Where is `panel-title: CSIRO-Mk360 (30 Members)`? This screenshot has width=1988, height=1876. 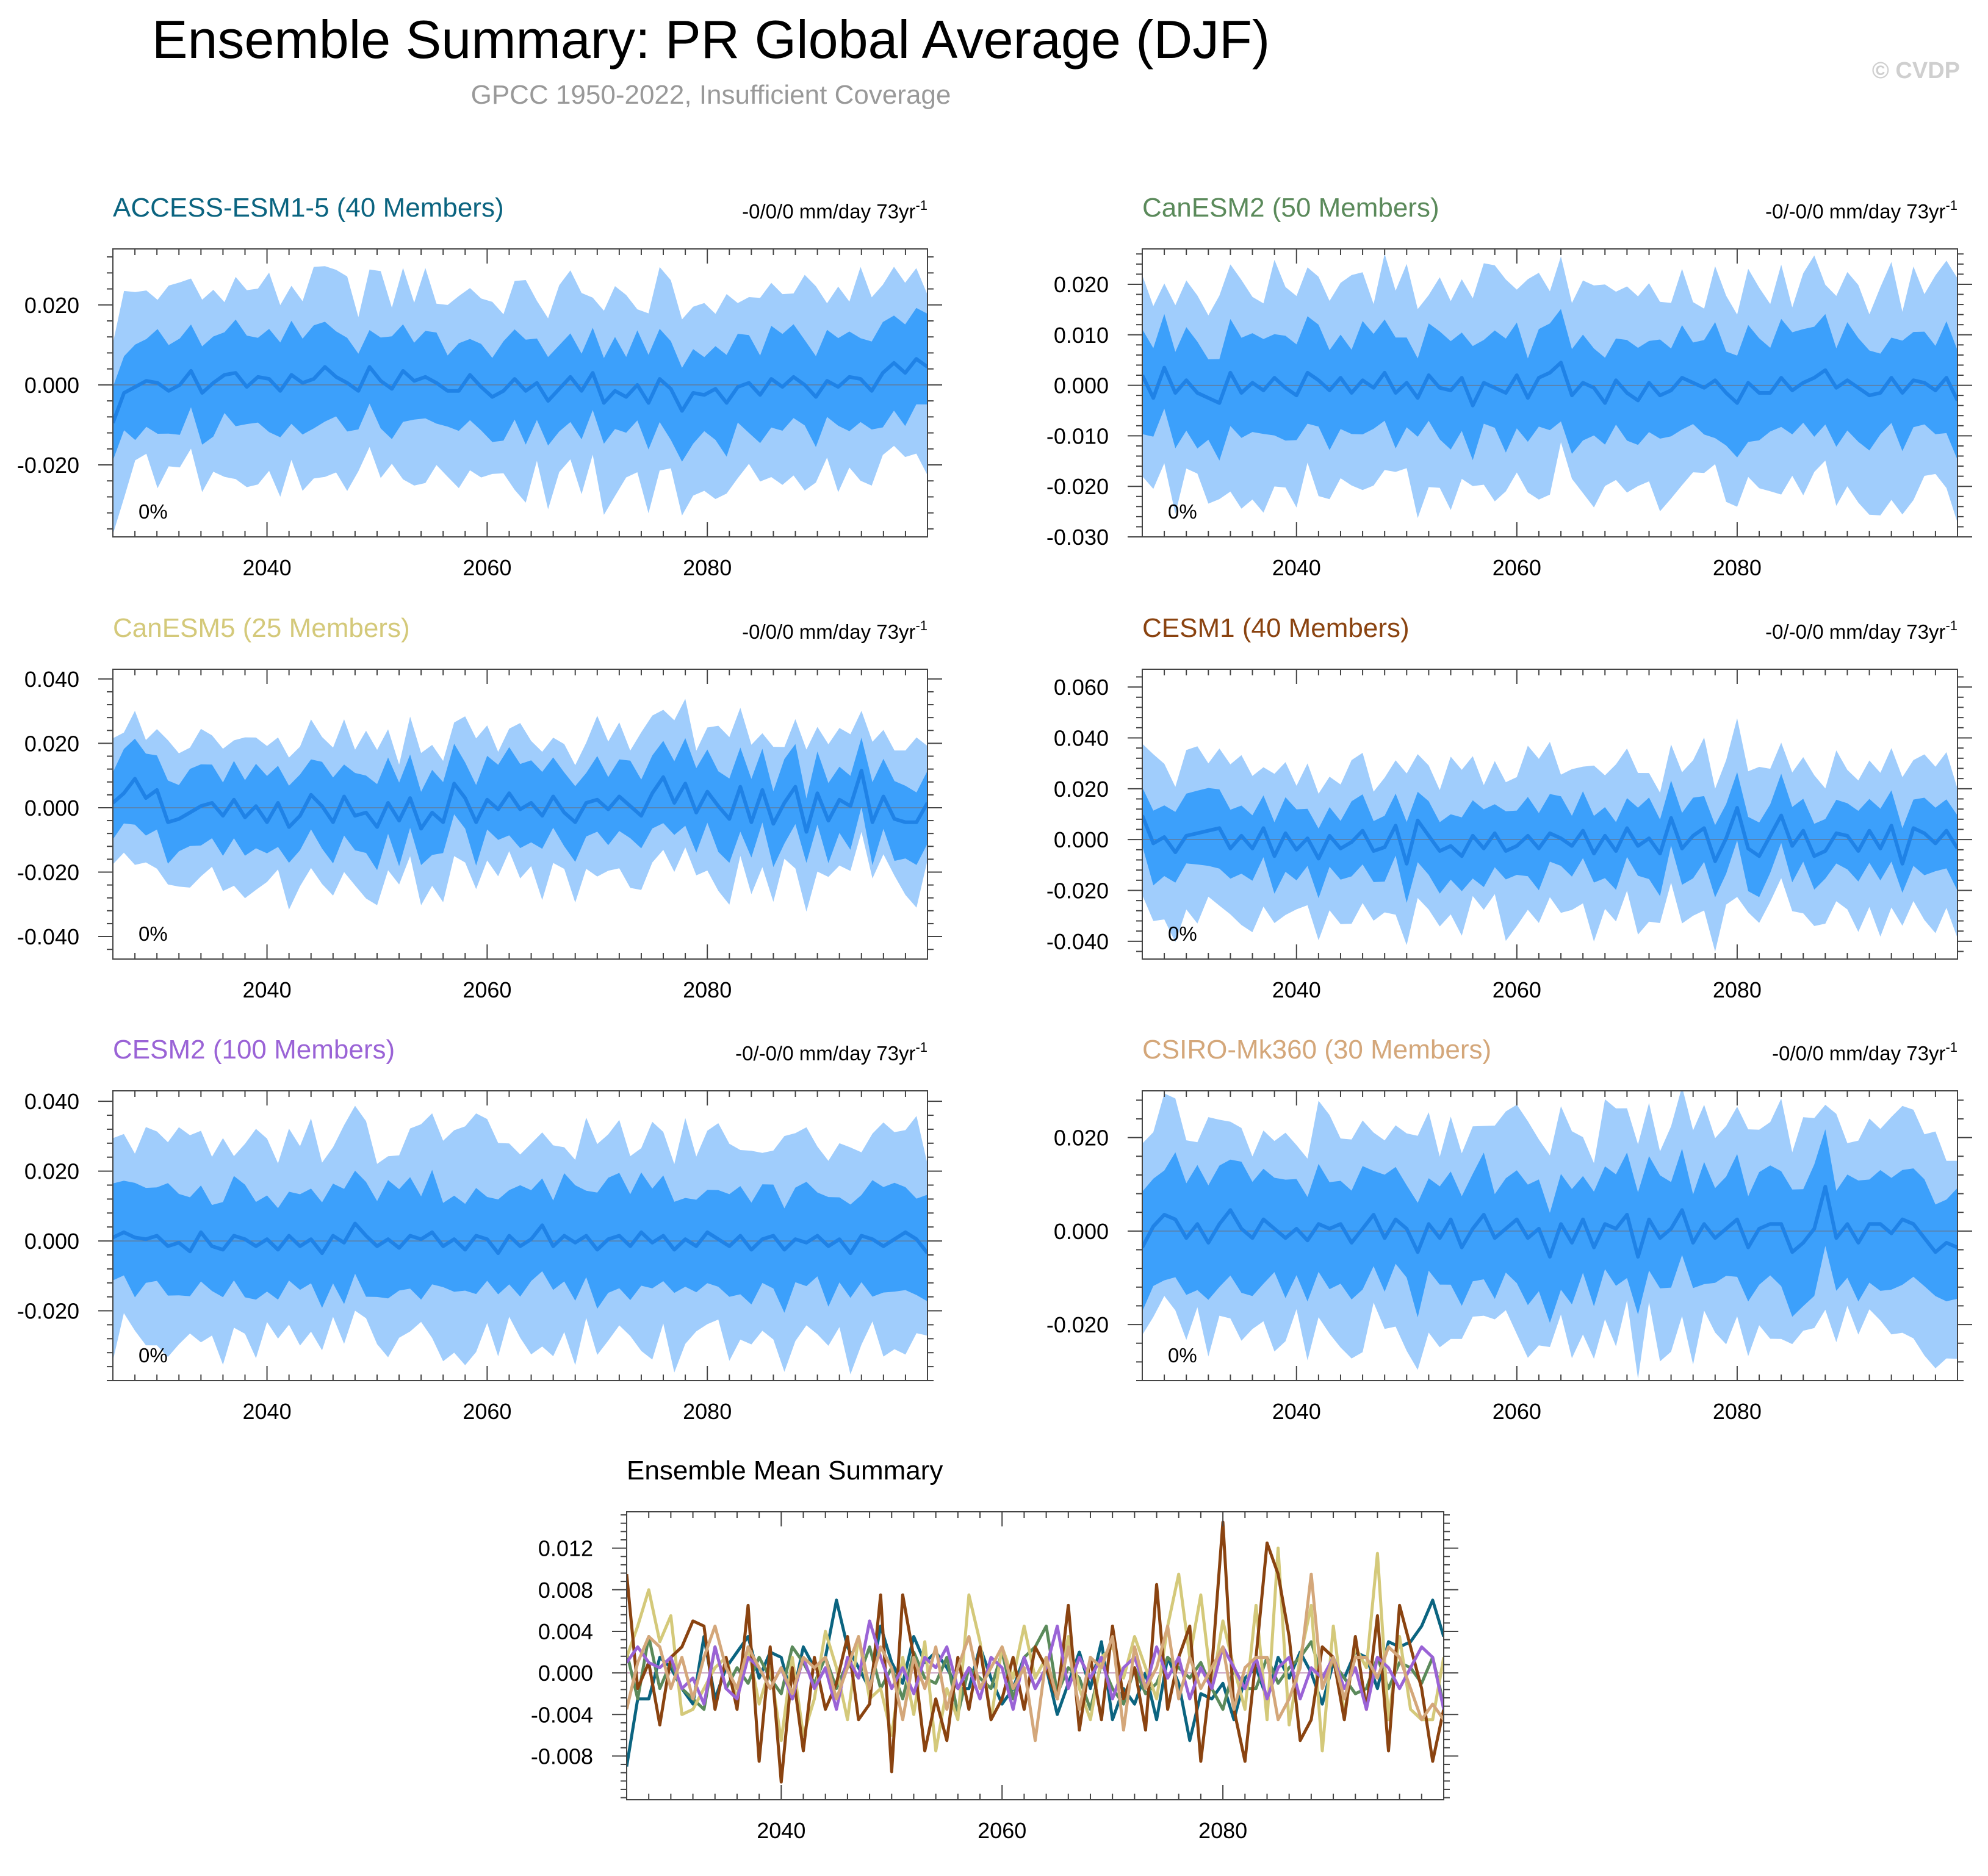
panel-title: CSIRO-Mk360 (30 Members) is located at coordinates (1316, 1050).